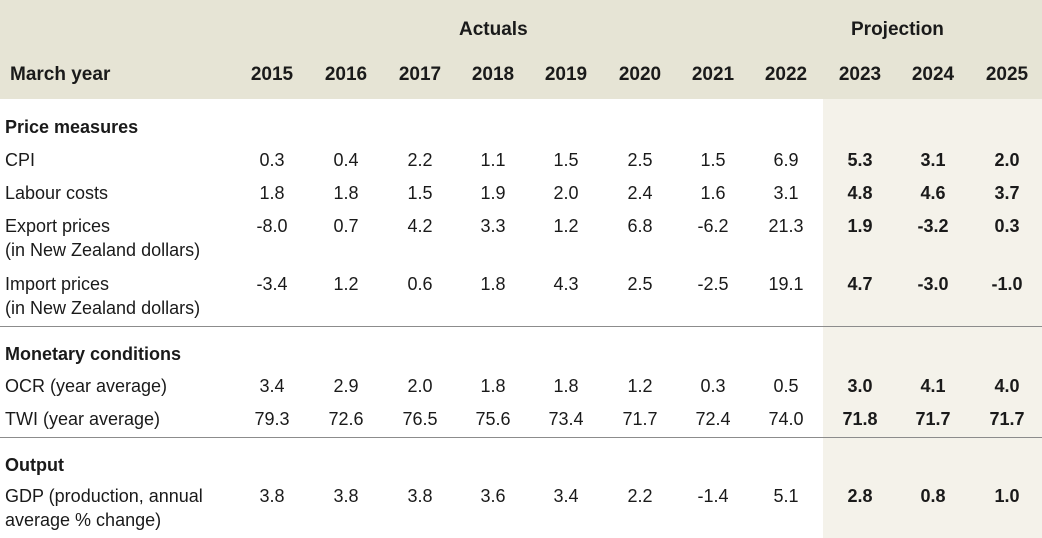 Image resolution: width=1042 pixels, height=538 pixels. Describe the element at coordinates (566, 284) in the screenshot. I see `table-cell: 4.3` at that location.